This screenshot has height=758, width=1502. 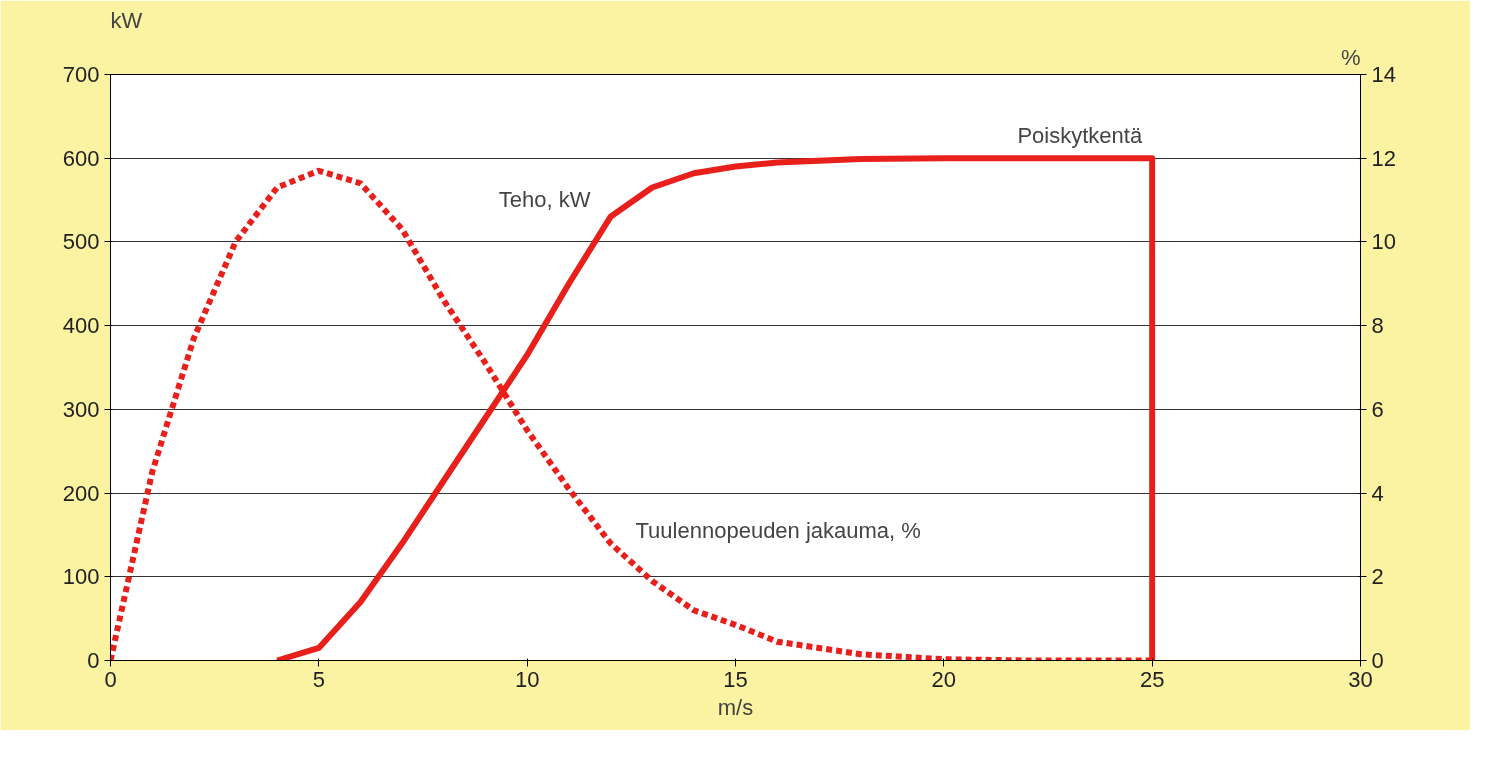 I want to click on y2-tick-label: 0, so click(x=1377, y=660).